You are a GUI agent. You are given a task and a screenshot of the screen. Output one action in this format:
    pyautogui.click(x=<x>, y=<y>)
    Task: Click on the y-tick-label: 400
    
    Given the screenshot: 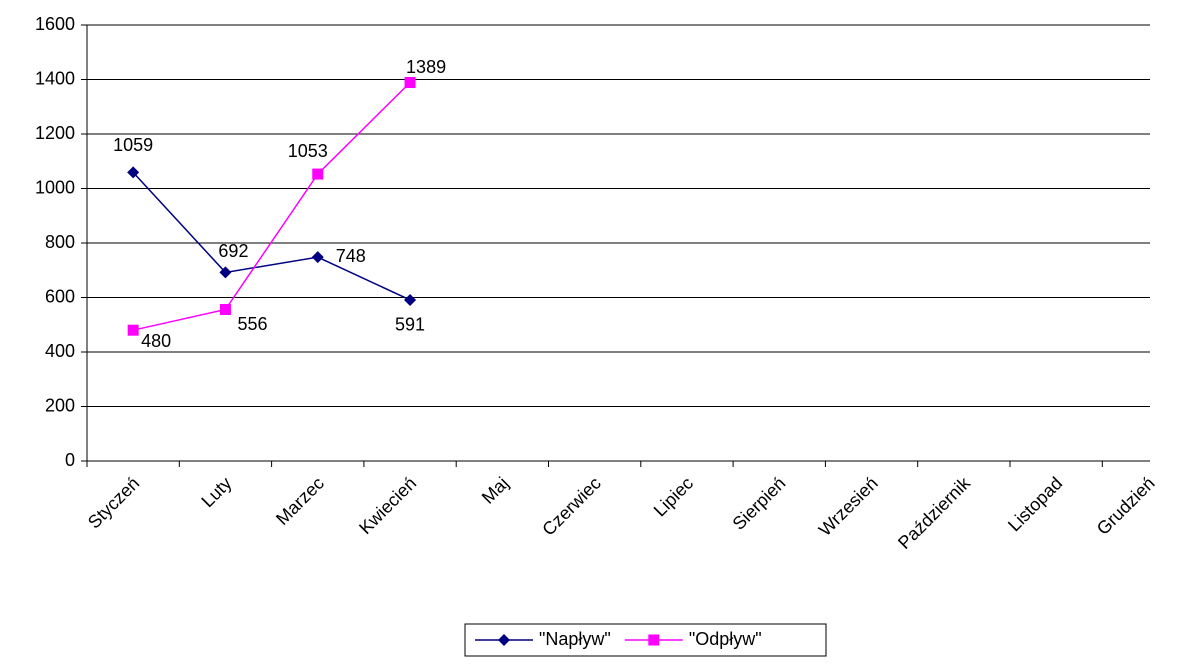 What is the action you would take?
    pyautogui.click(x=60, y=351)
    